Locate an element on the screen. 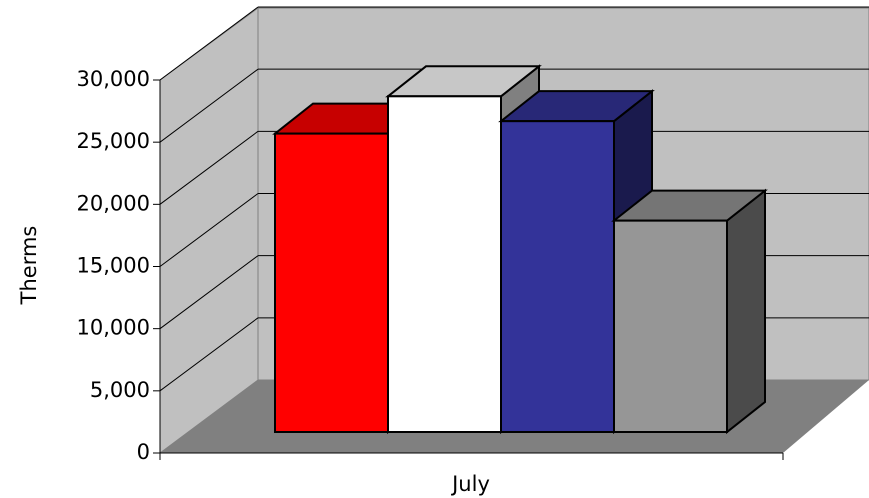 The width and height of the screenshot is (869, 498). y-tick-label: 10,000 is located at coordinates (113, 328).